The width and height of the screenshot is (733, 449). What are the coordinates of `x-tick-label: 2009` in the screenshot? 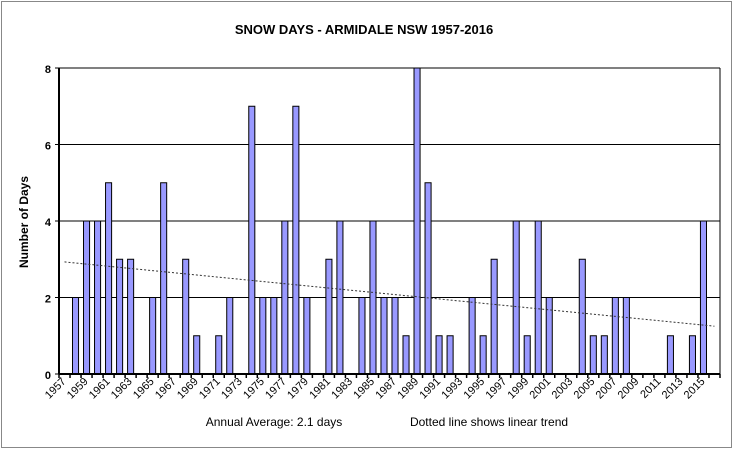 It's located at (629, 389).